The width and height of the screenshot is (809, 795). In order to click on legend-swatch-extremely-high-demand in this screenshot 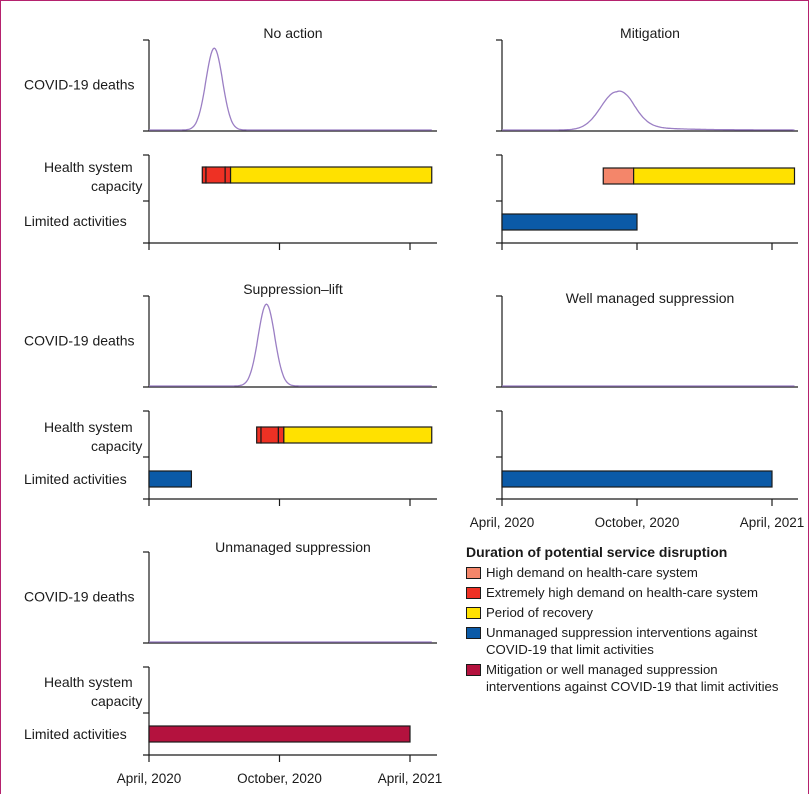, I will do `click(473, 593)`.